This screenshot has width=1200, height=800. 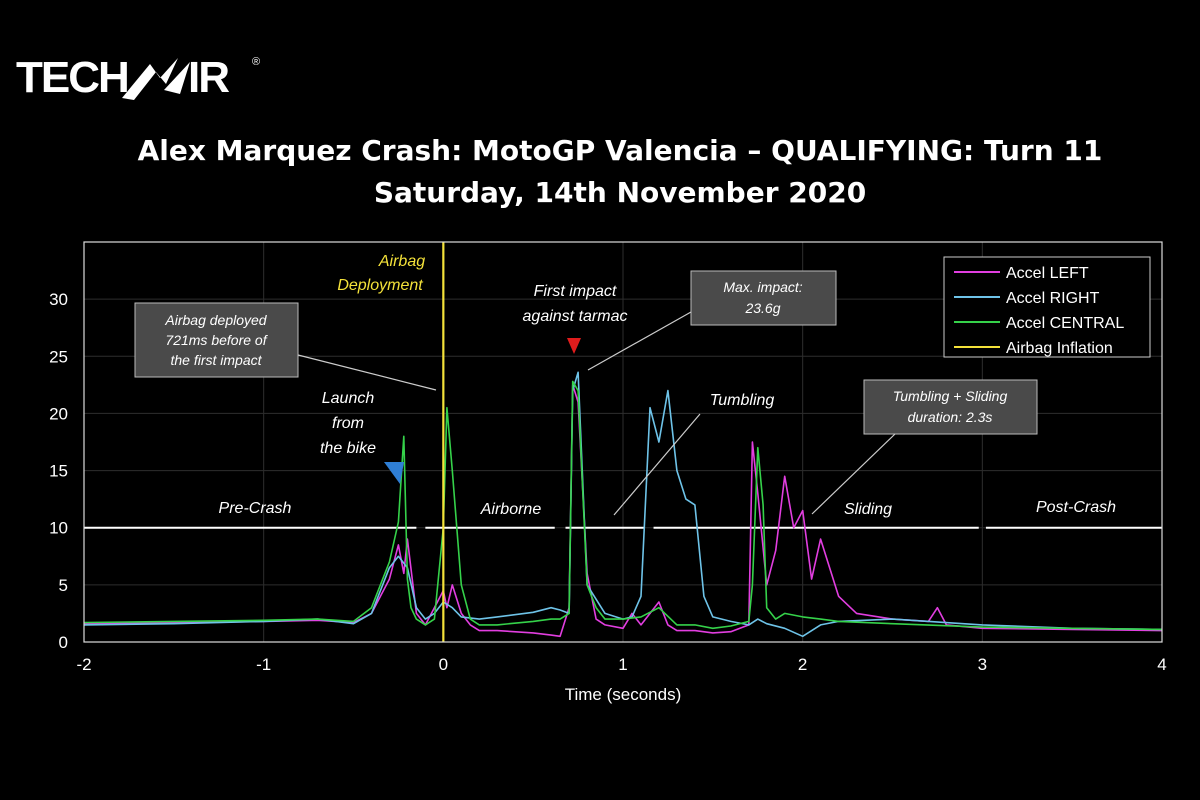 I want to click on airbag-label-line1: Airbag, so click(x=401, y=261).